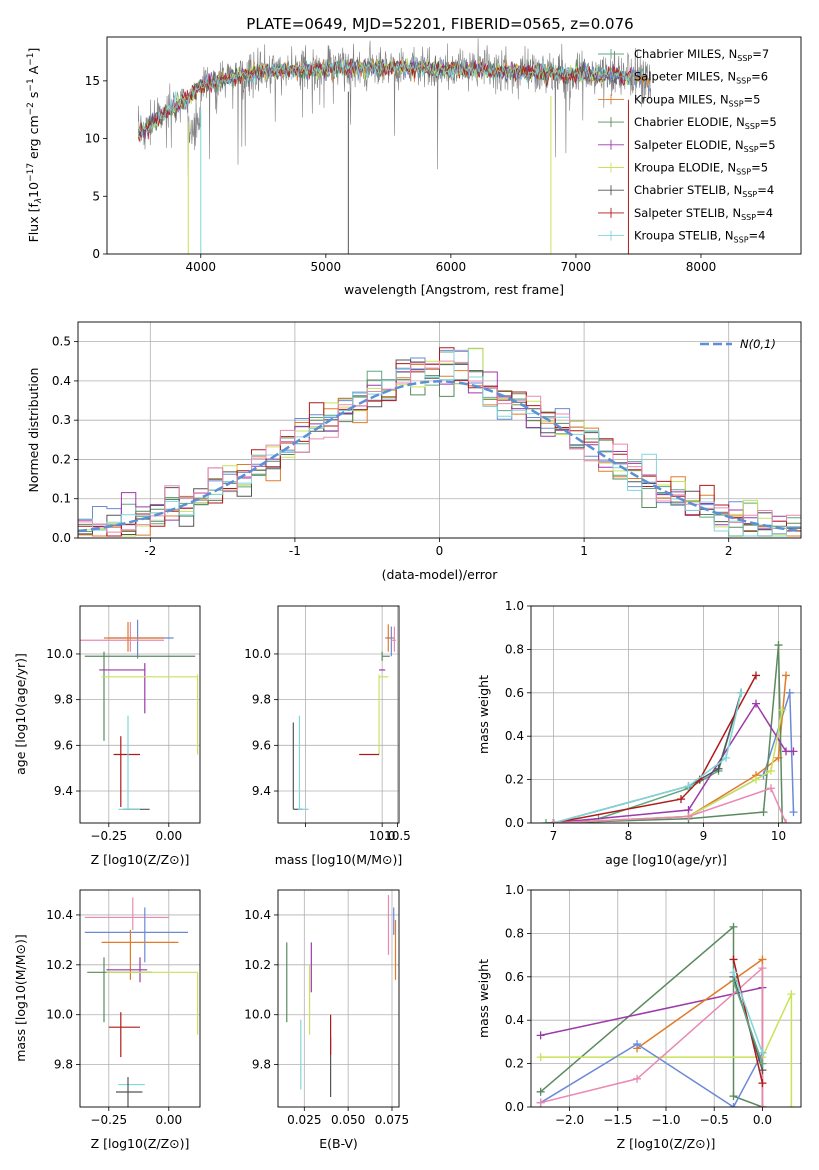  I want to click on mass-vs-Z-xlabel: Z [log10(Z/Z⊙)], so click(140, 1143).